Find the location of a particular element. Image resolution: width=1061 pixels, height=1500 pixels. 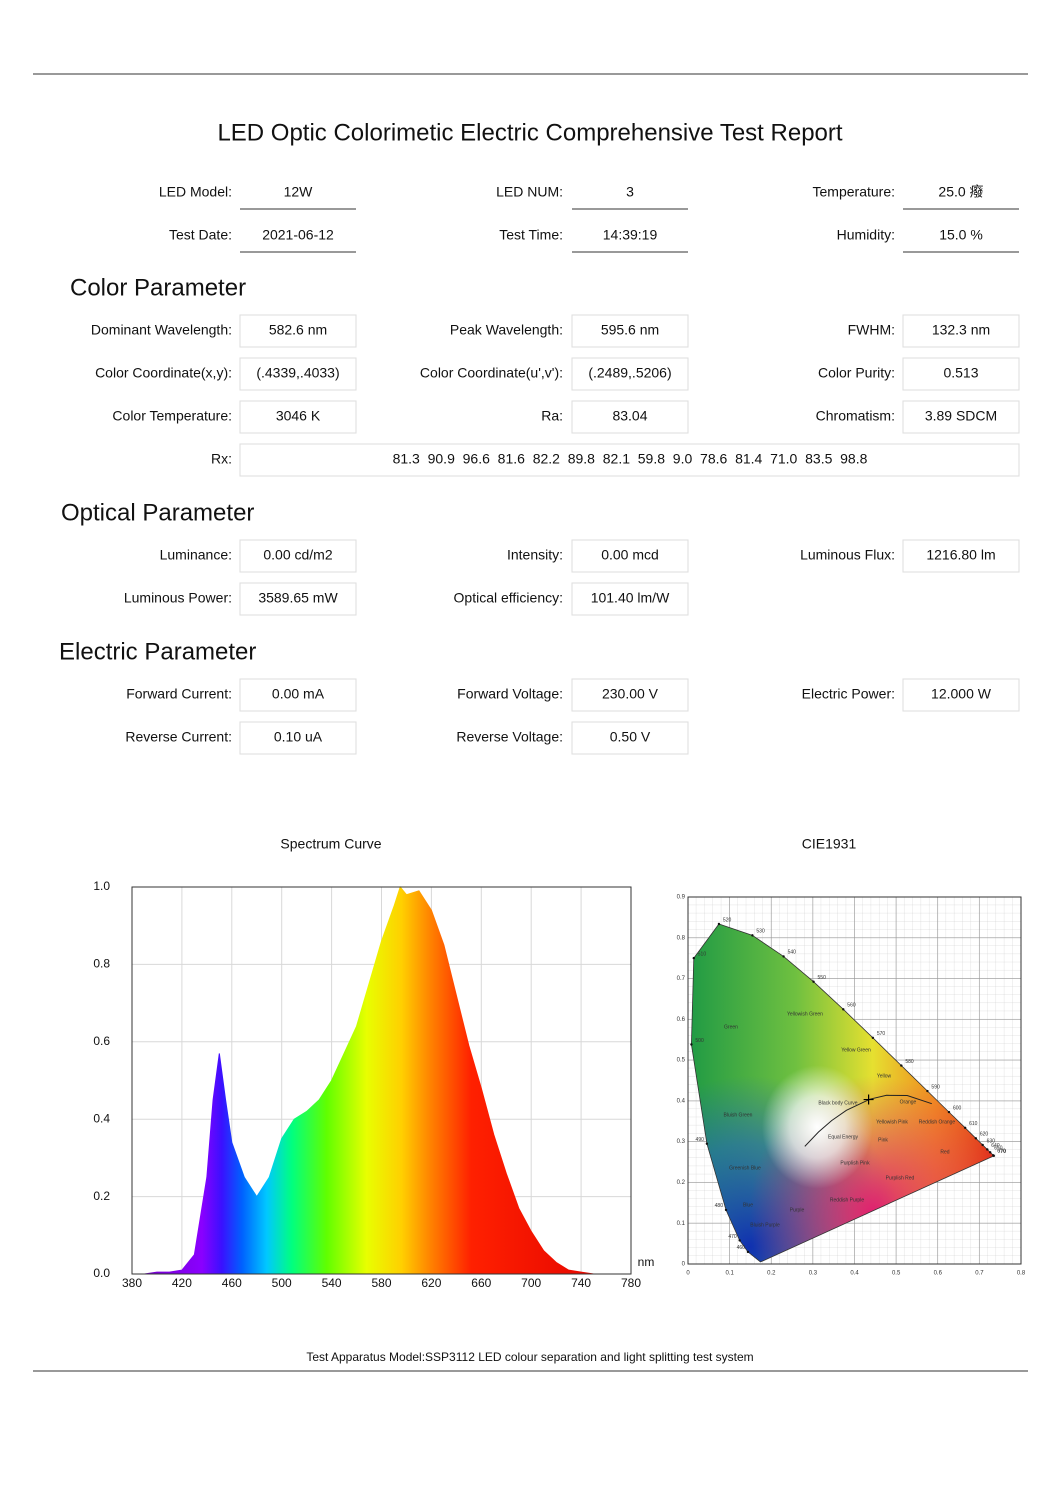

y-tick-label: 0.7 is located at coordinates (681, 979).